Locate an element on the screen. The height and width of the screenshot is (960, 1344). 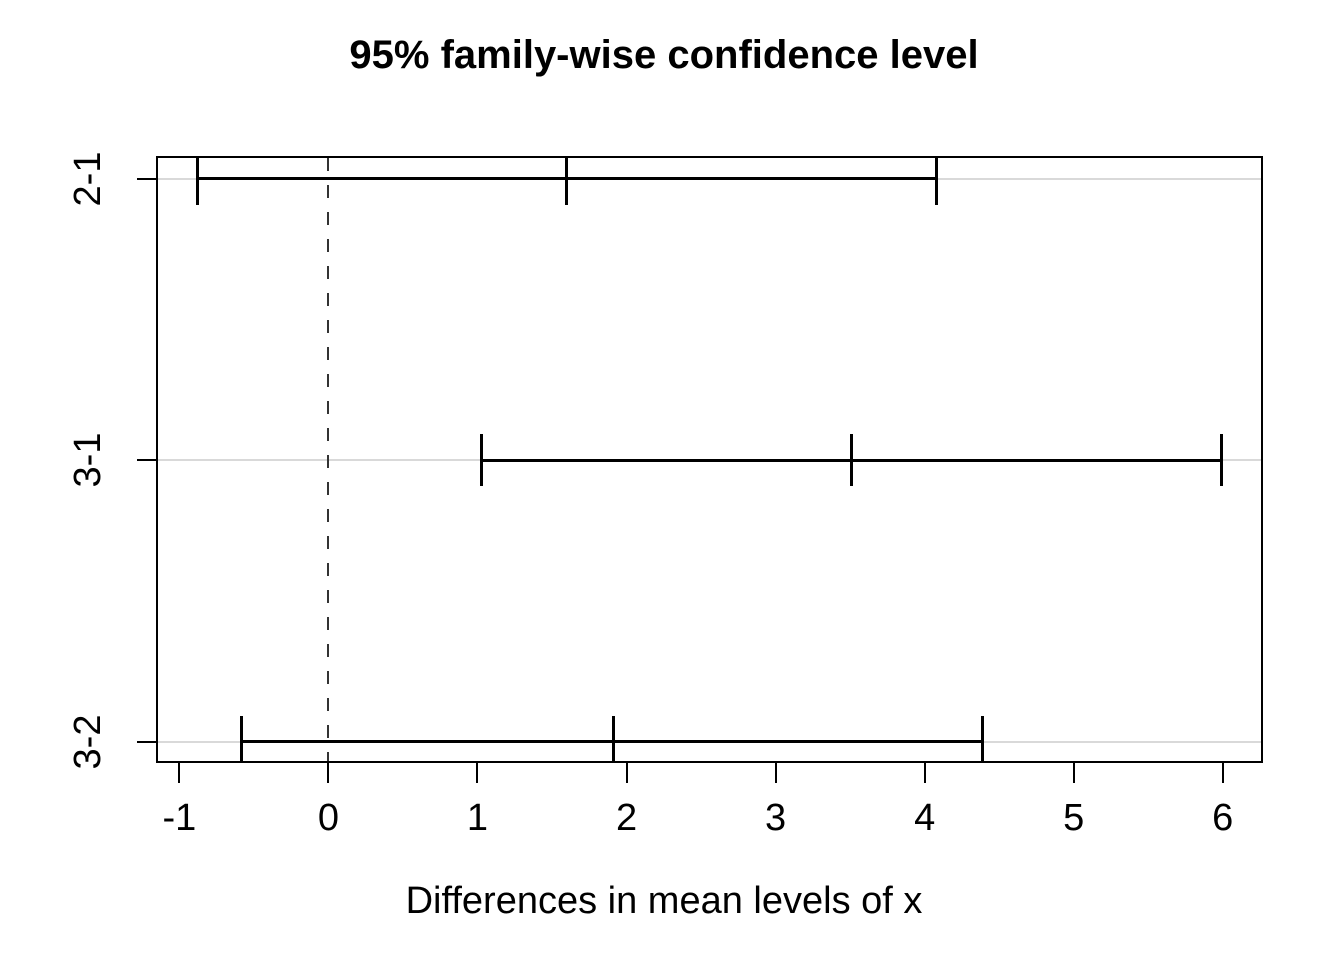
y-axis-label: 2-1 is located at coordinates (88, 179).